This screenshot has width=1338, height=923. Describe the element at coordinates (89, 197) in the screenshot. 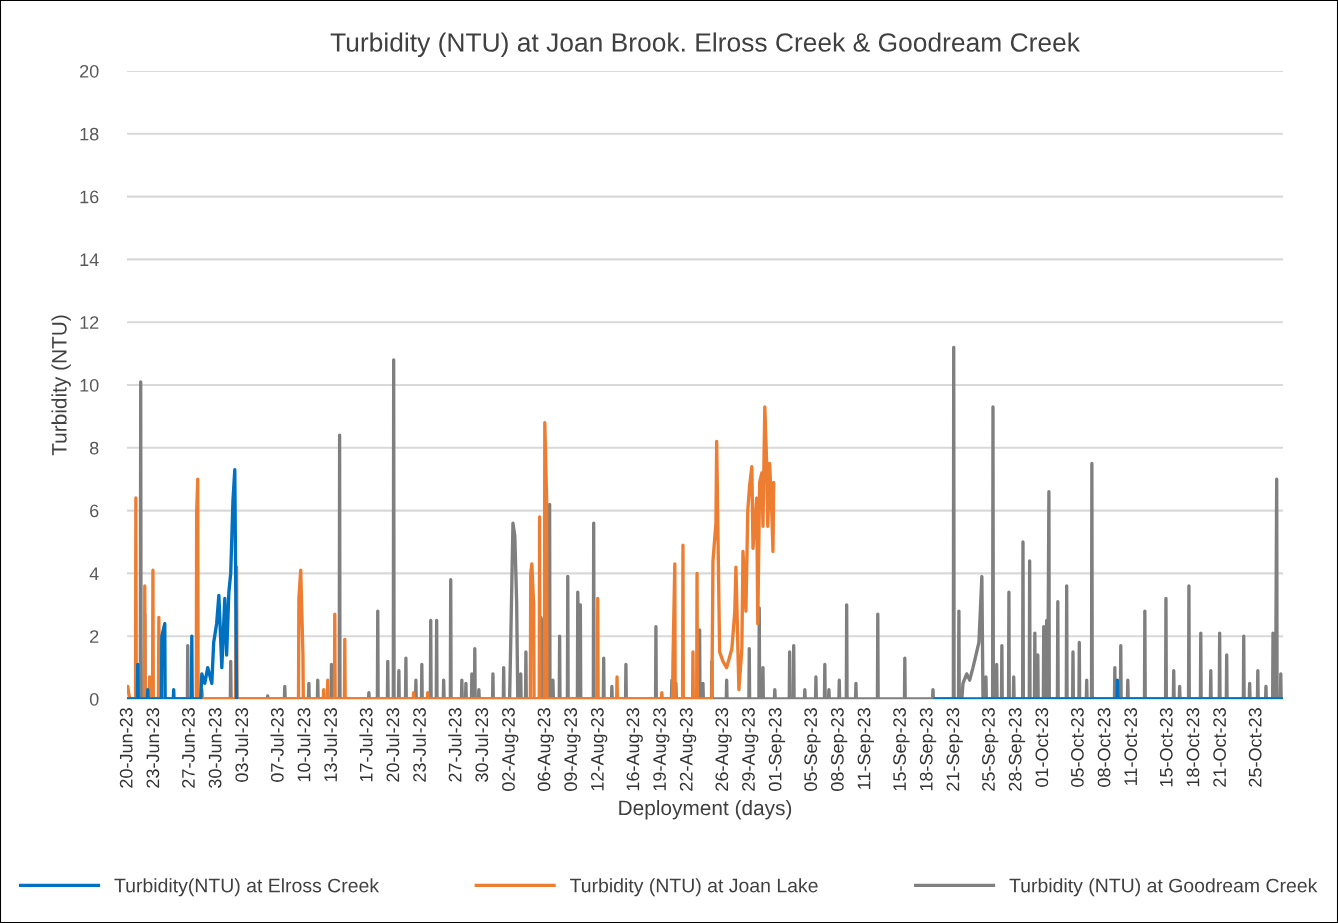

I see `y-tick-label: 16` at that location.